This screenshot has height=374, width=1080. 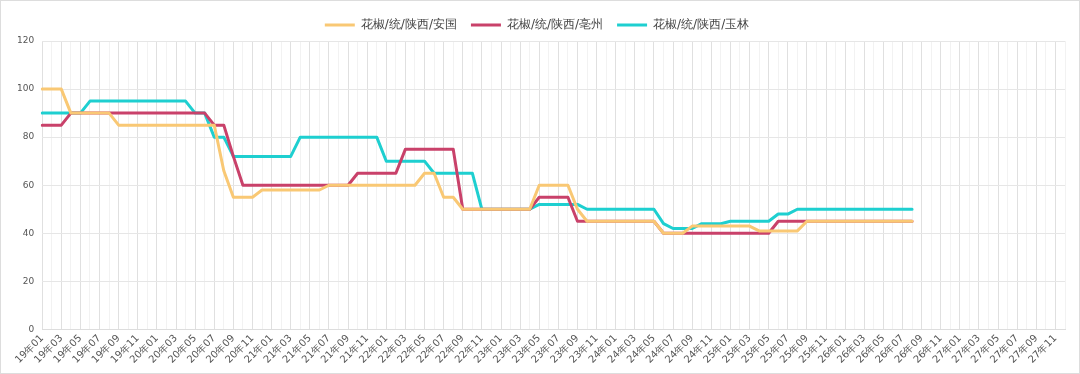 What do you see at coordinates (31, 328) in the screenshot?
I see `y-tick-label: 0` at bounding box center [31, 328].